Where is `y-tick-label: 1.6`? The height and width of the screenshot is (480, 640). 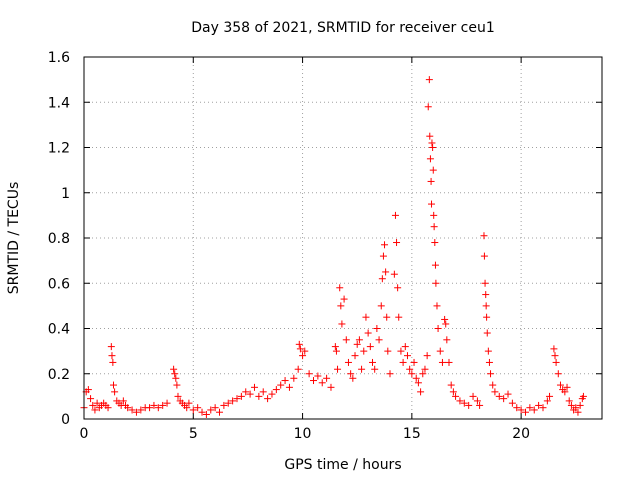
y-tick-label: 1.6 is located at coordinates (59, 58).